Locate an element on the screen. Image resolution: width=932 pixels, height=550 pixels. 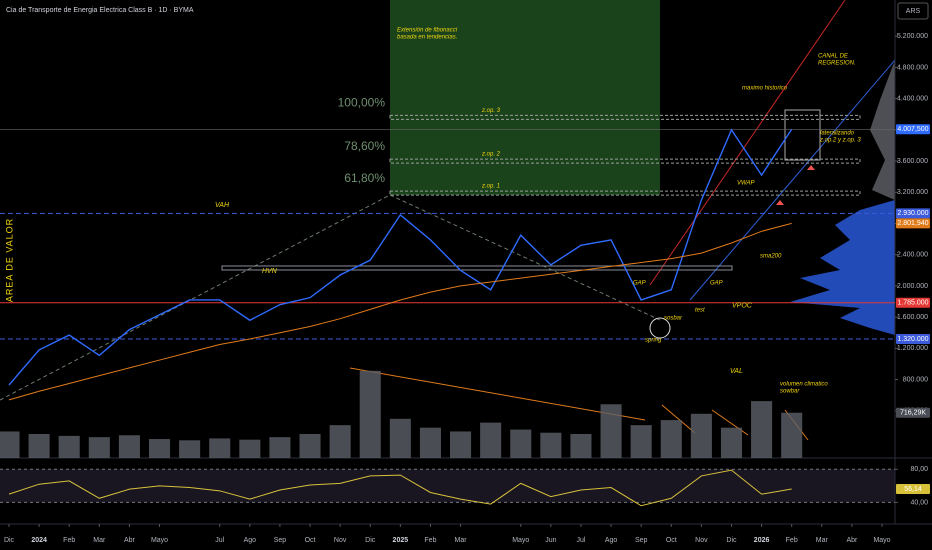
range-box is located at coordinates (802, 135).